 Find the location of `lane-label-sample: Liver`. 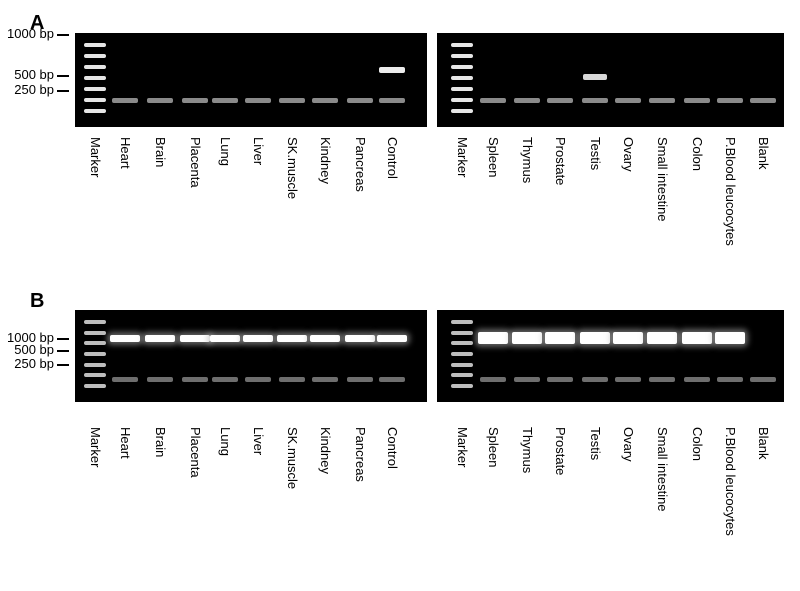

lane-label-sample: Liver is located at coordinates (258, 441).